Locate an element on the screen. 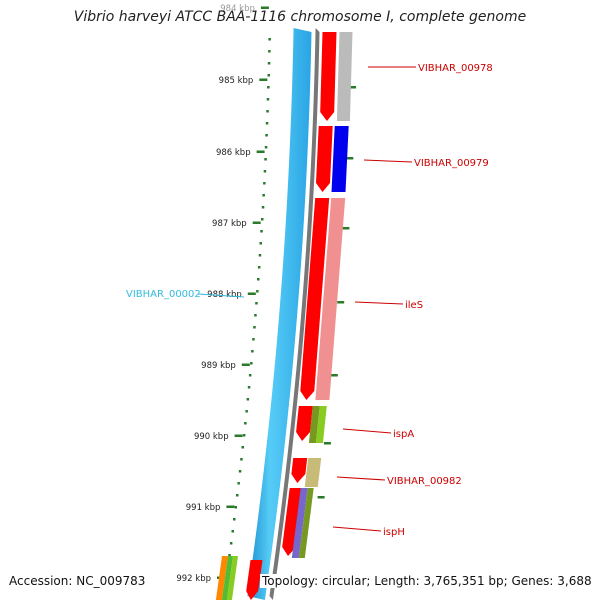 This screenshot has height=600, width=600. cog-block-leaf is located at coordinates (227, 578).